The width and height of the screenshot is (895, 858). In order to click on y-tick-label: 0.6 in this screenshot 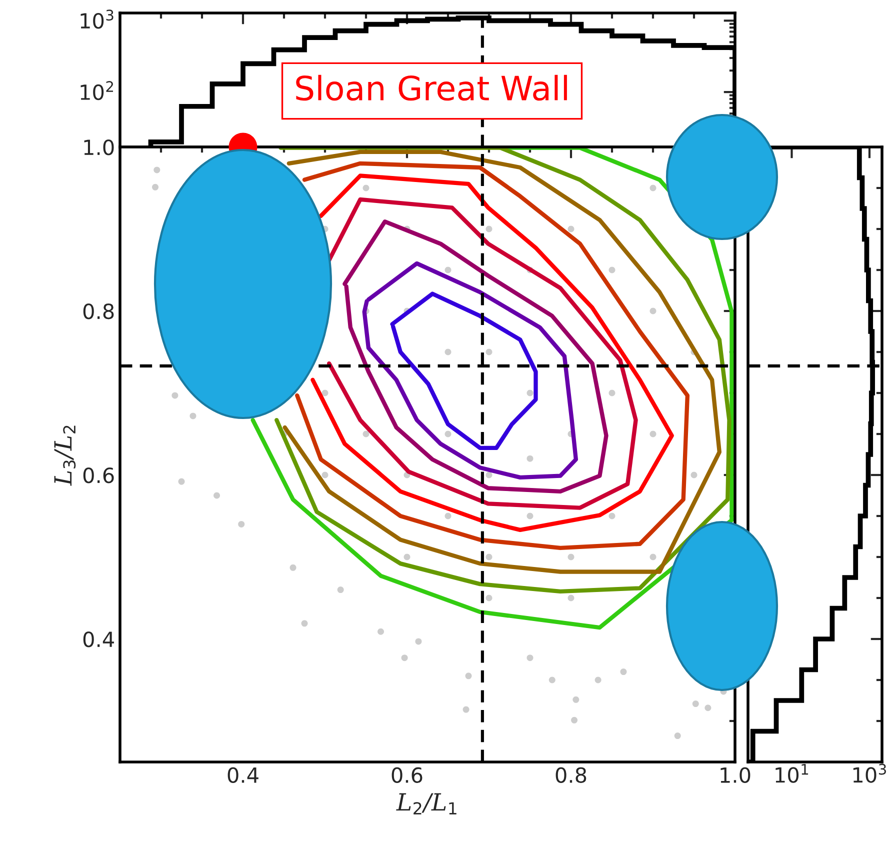, I will do `click(98, 475)`.